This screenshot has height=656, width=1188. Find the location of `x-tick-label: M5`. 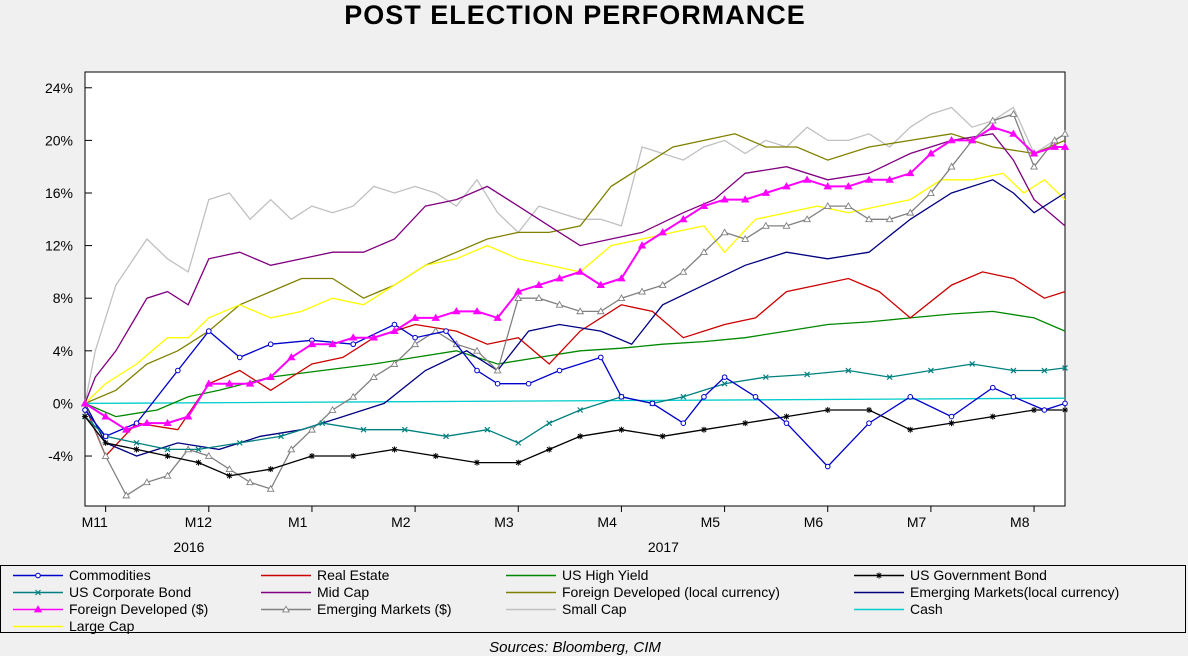

x-tick-label: M5 is located at coordinates (711, 522).